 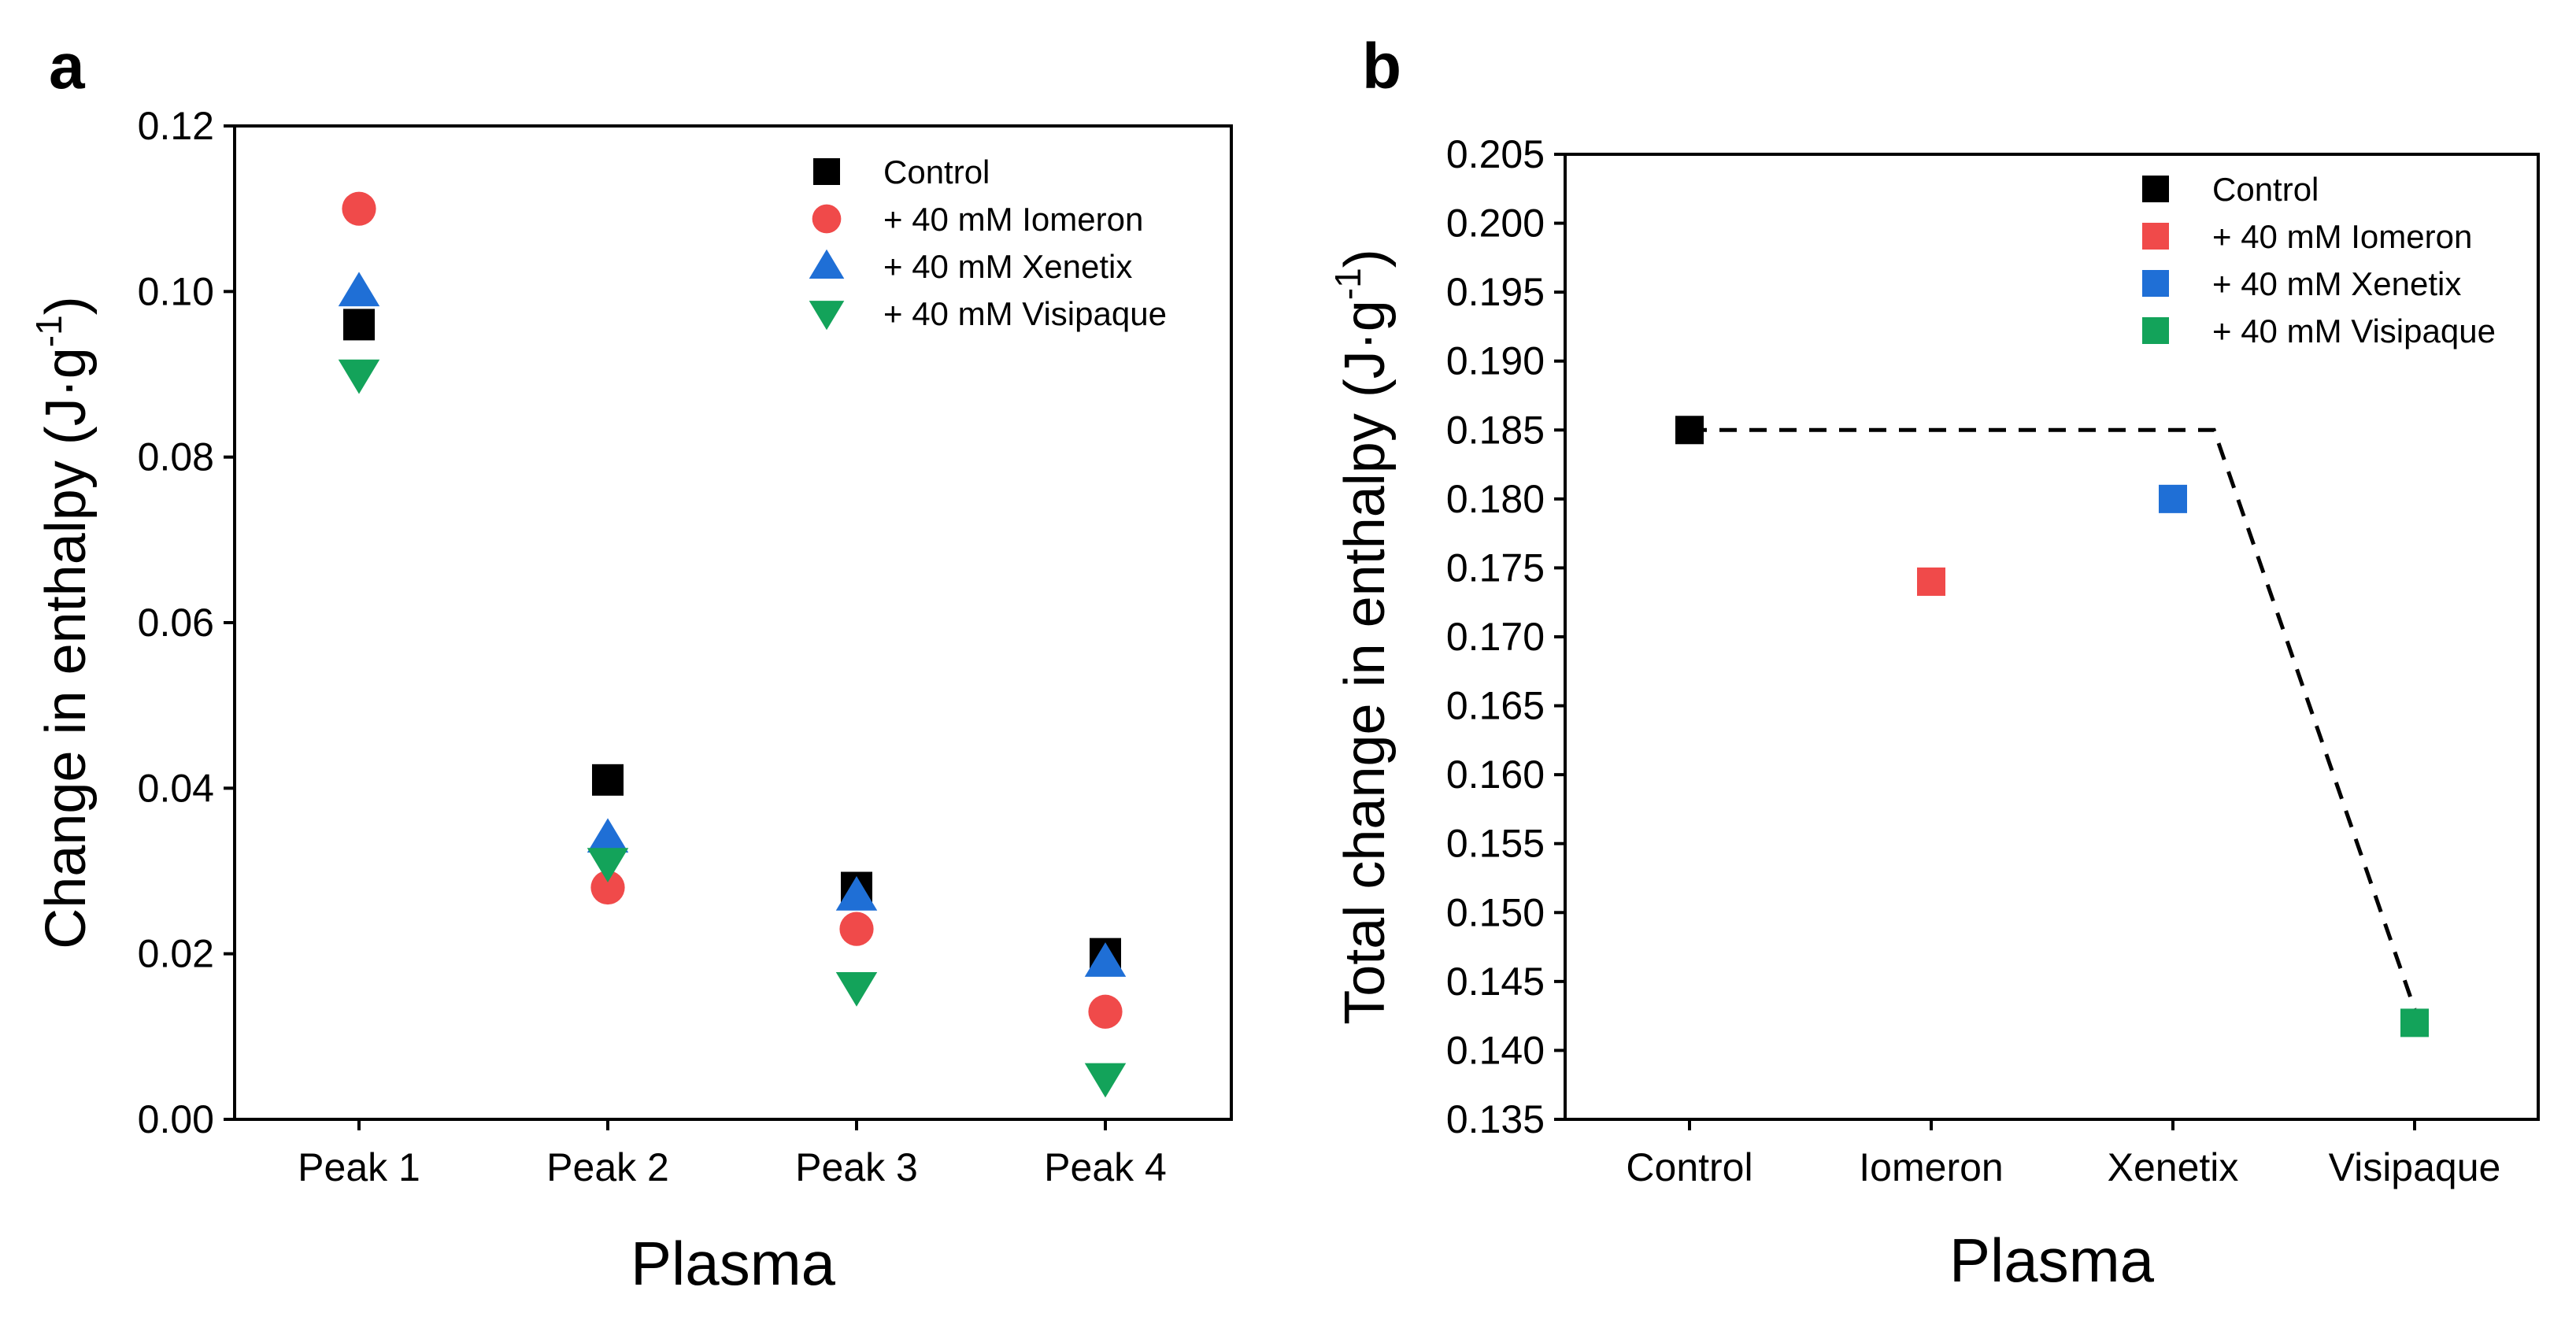 I want to click on y-tick-label: 0.165, so click(x=1495, y=706).